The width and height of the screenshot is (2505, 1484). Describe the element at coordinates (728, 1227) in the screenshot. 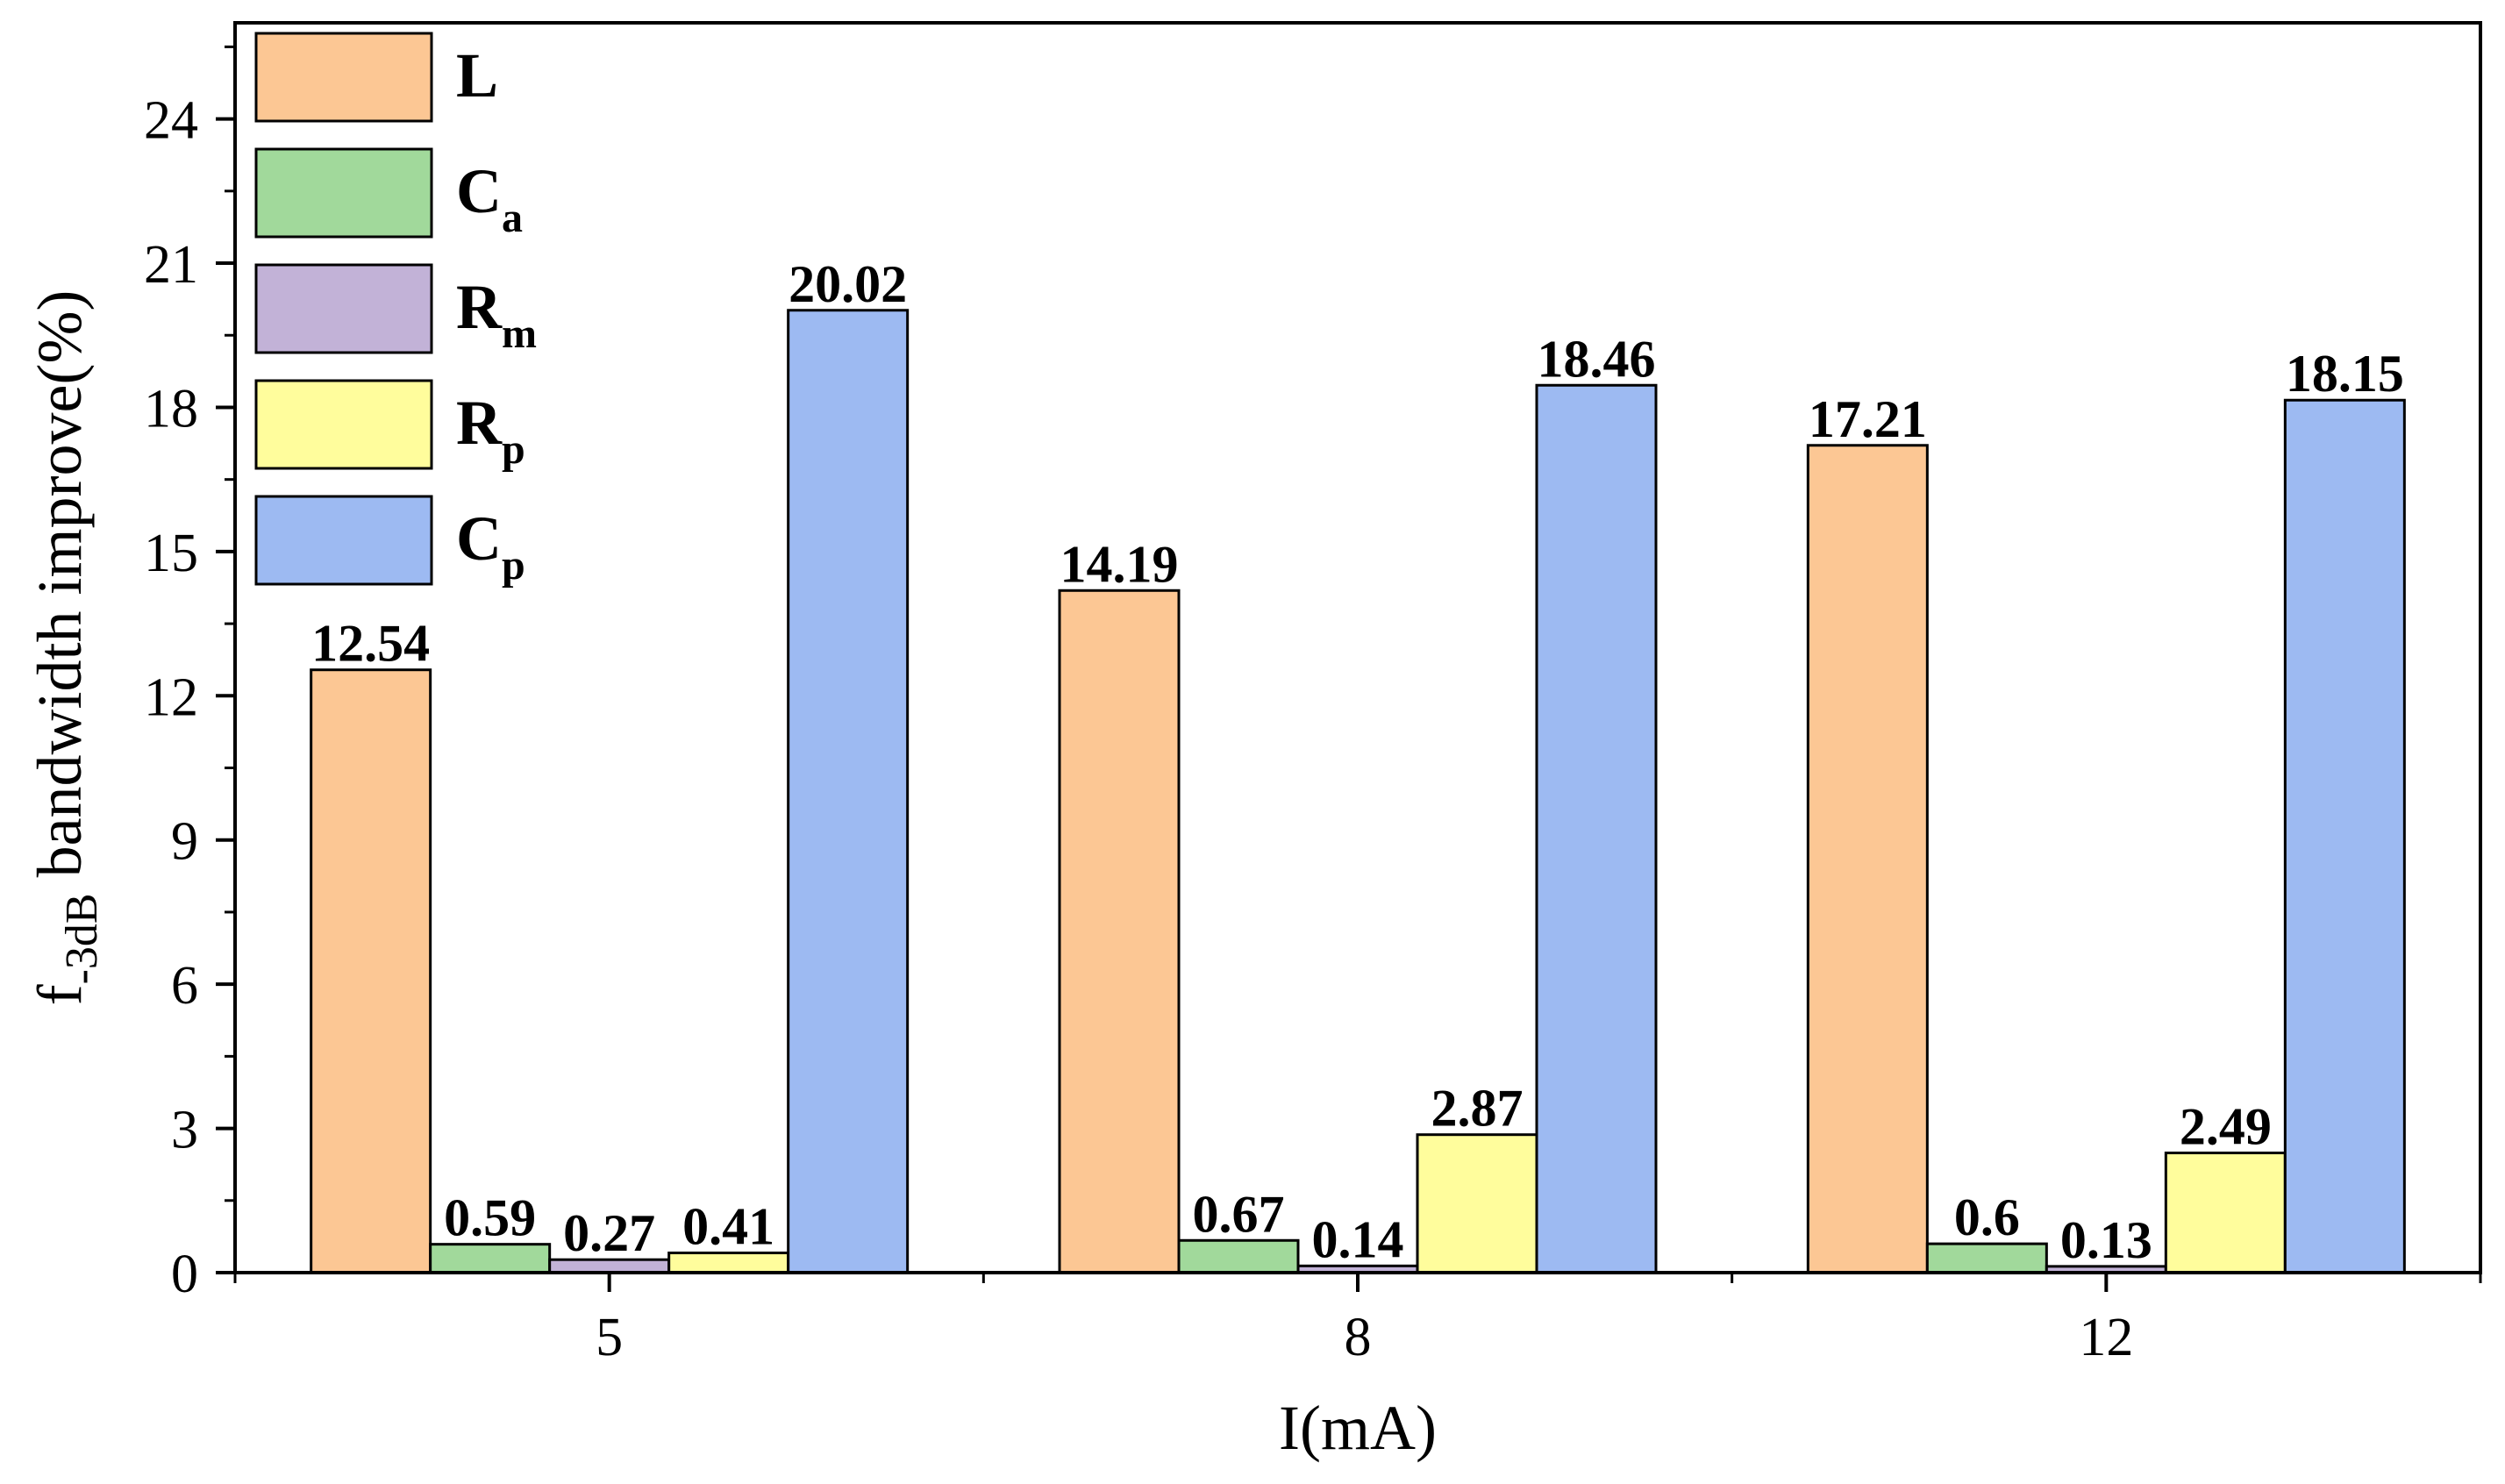

I see `data-label-Rp-5: 0.41` at that location.